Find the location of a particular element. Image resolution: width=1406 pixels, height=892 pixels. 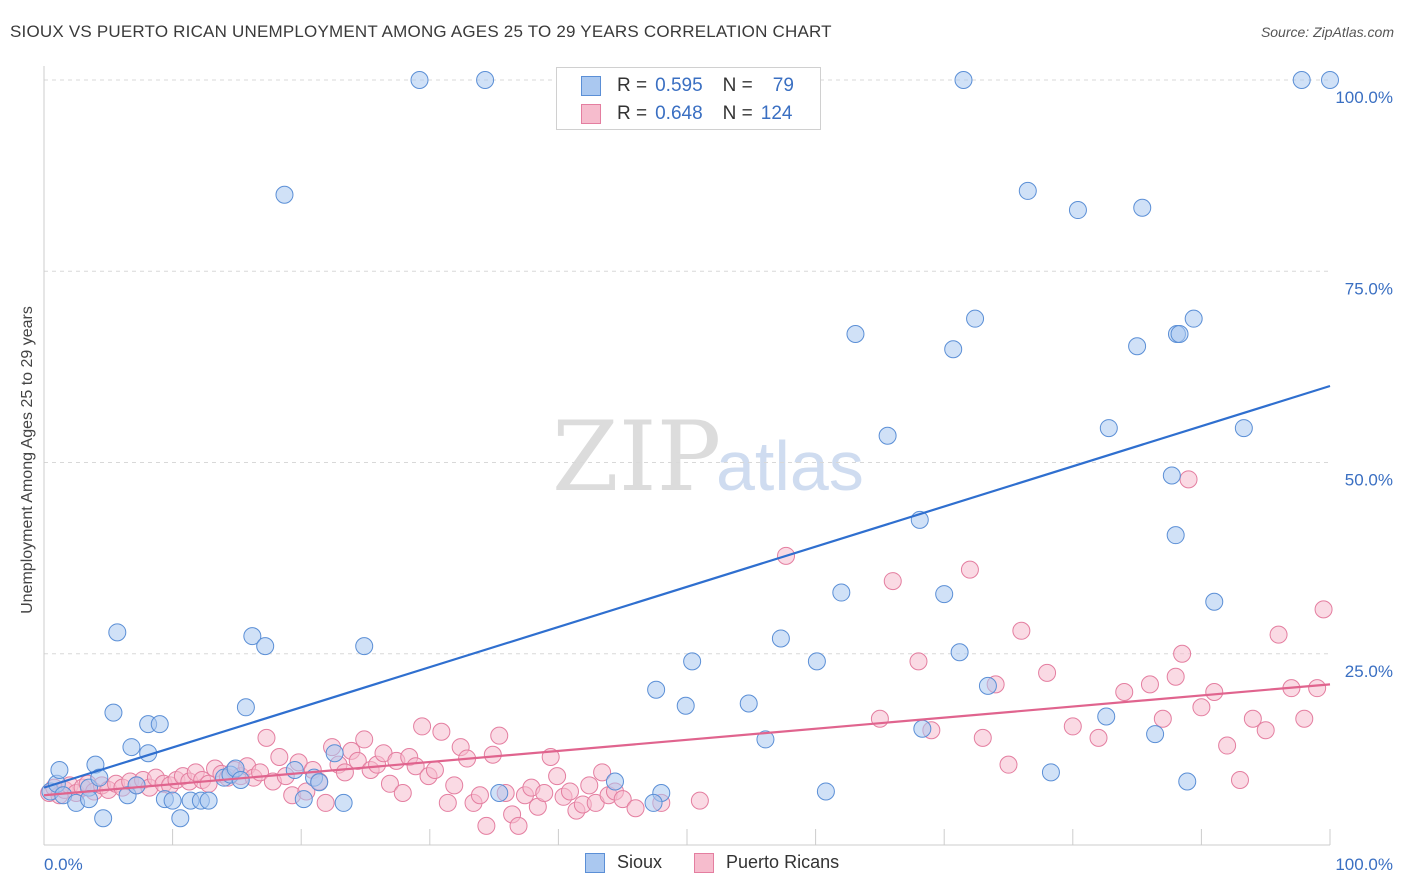

chart-source: Source: ZipAtlas.com is located at coordinates (1327, 32).